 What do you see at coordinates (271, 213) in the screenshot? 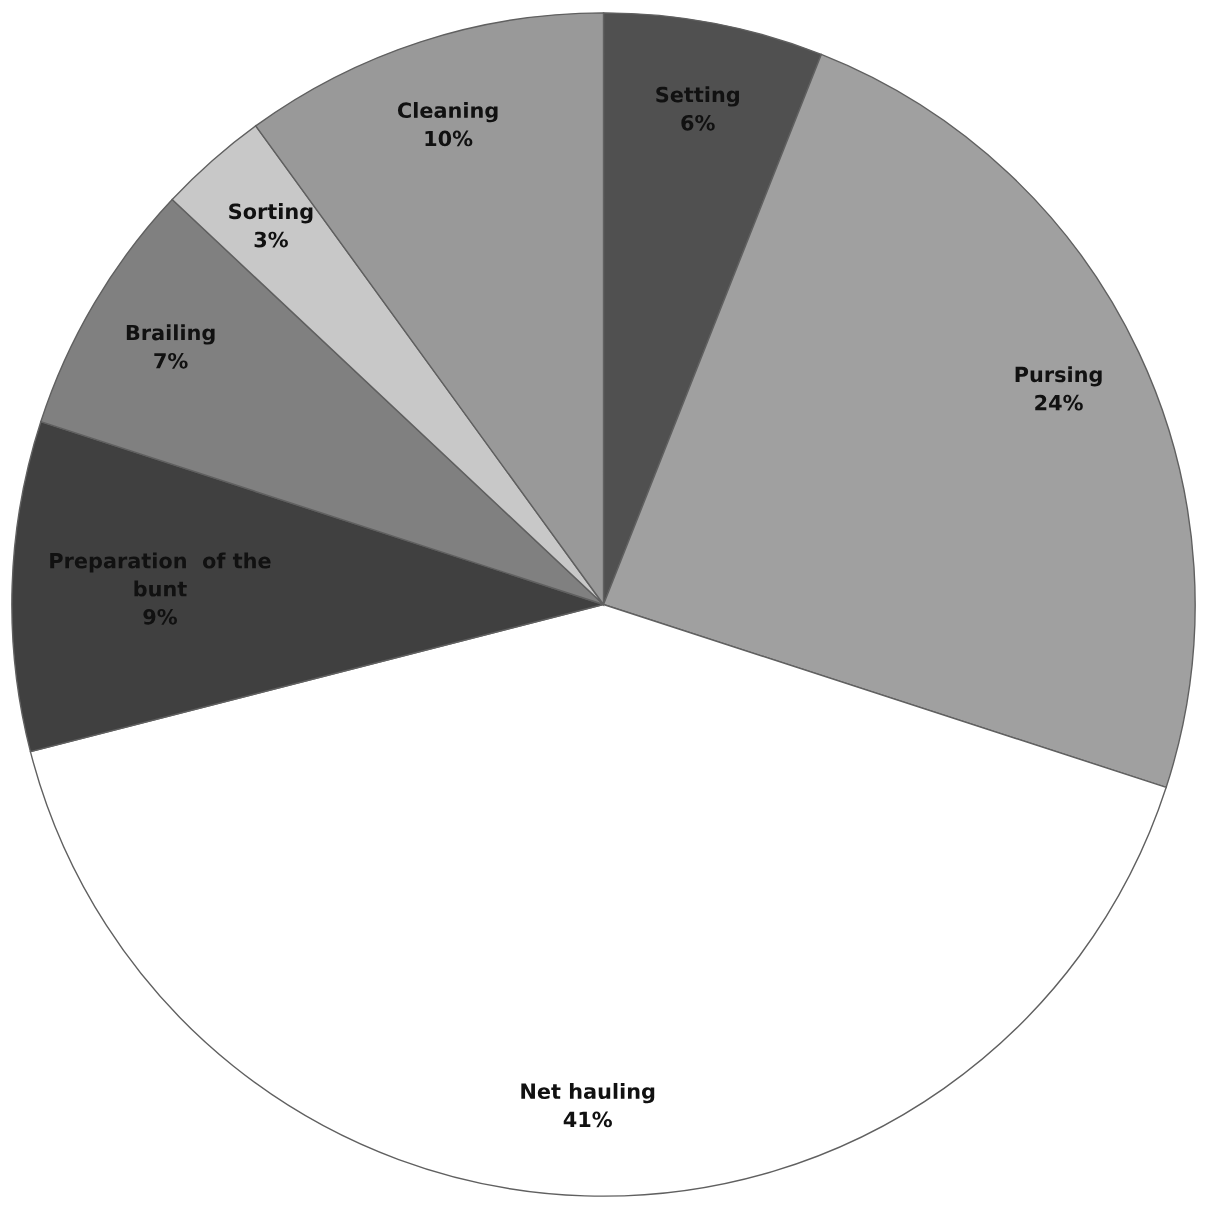
I see `slice-label: Sorting` at bounding box center [271, 213].